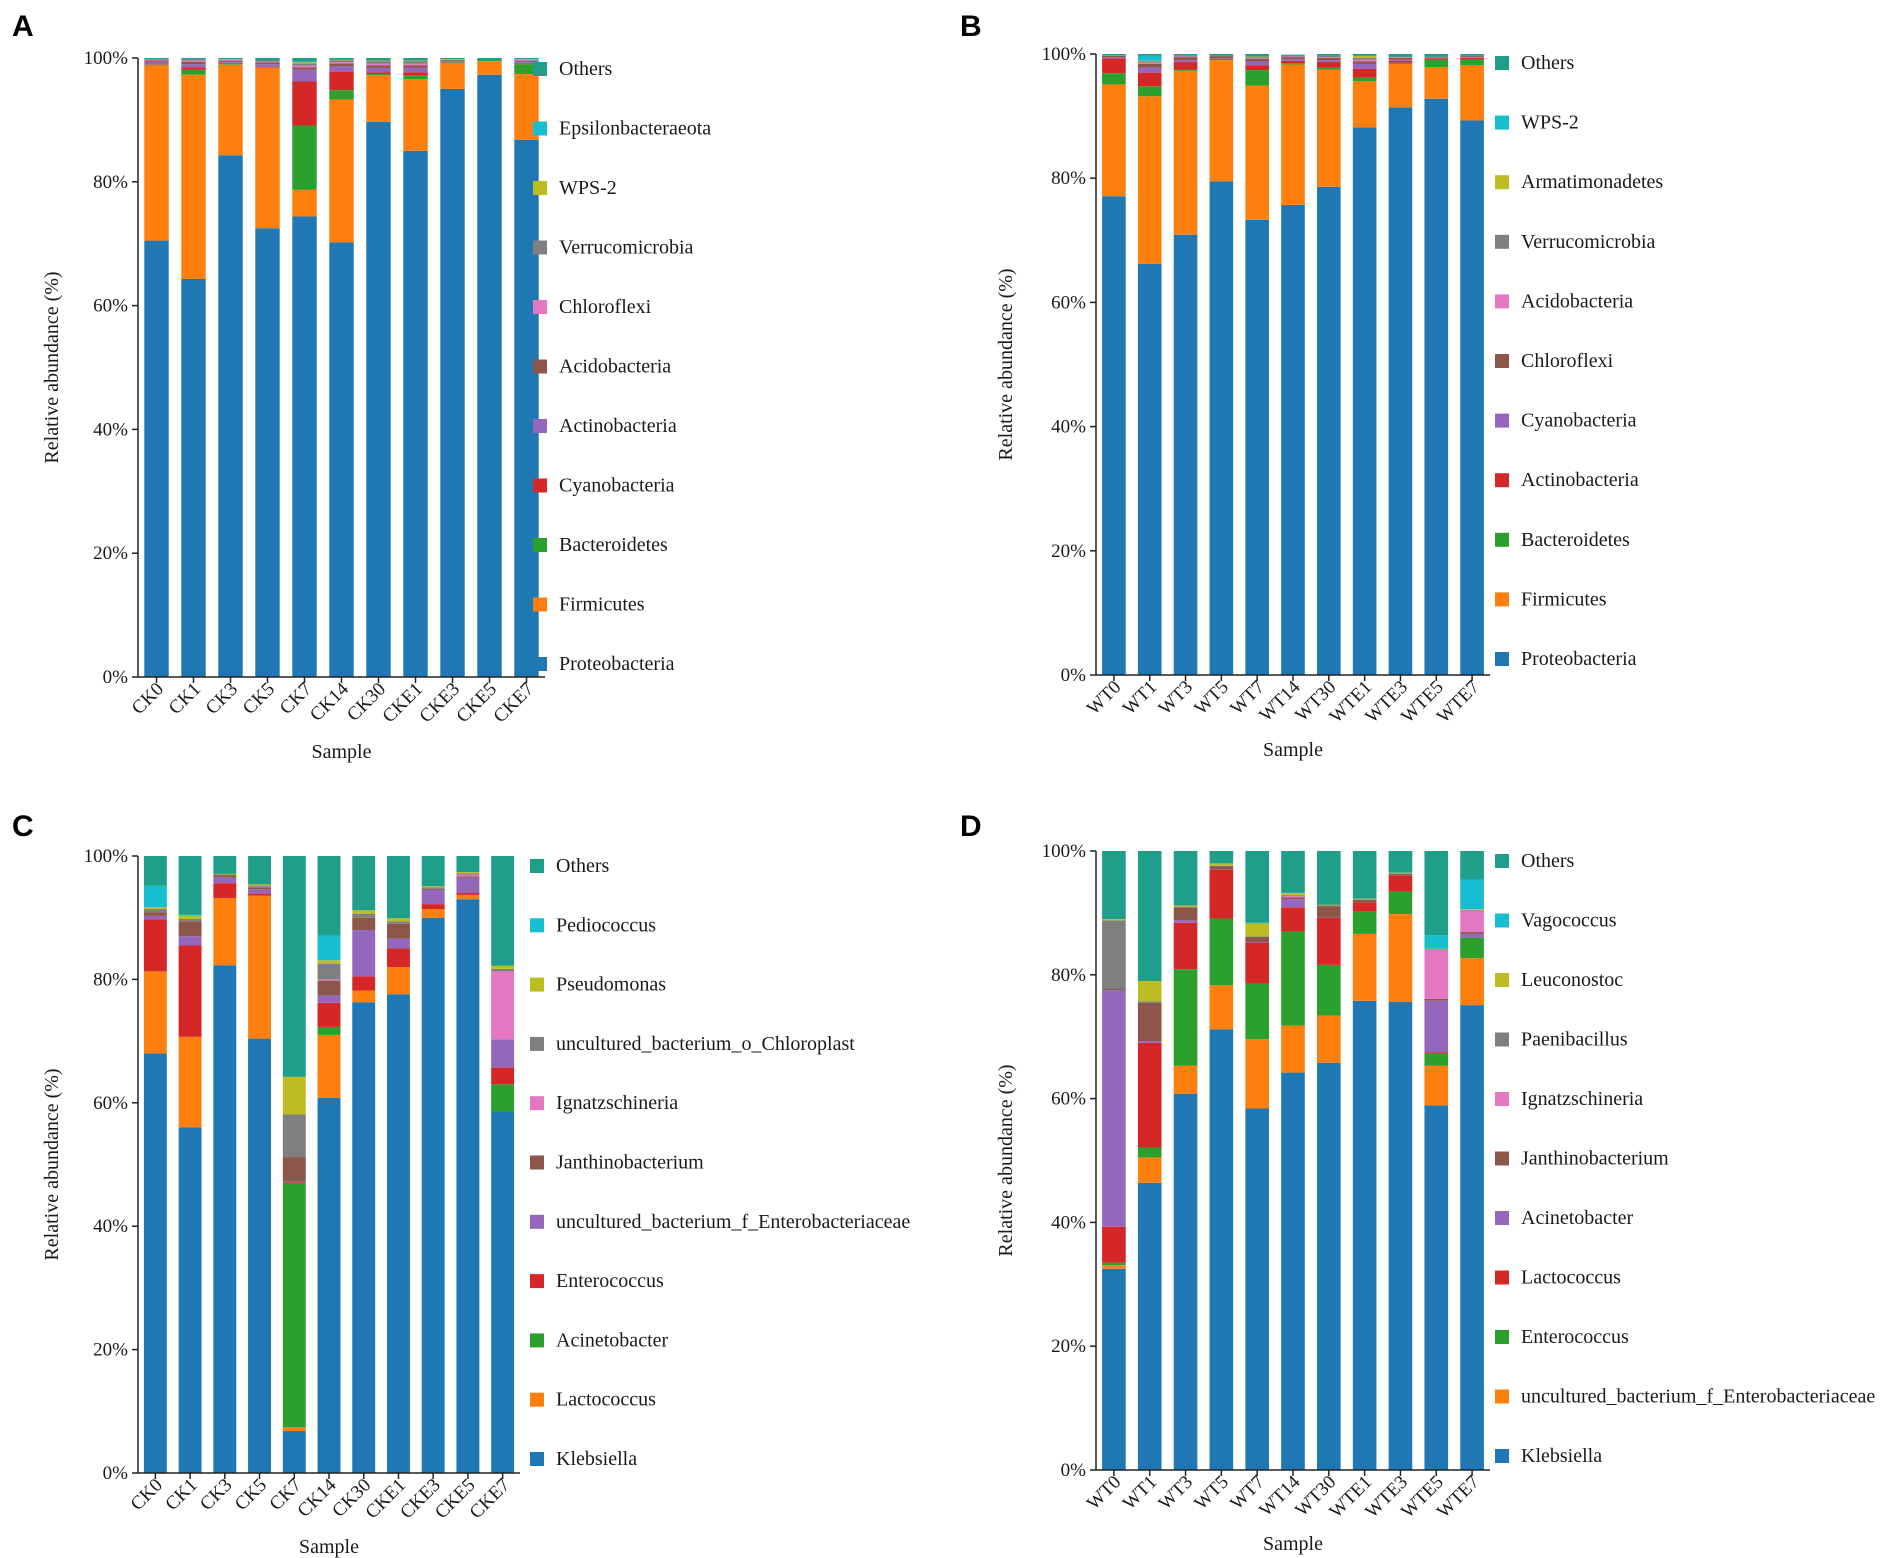 Image resolution: width=1904 pixels, height=1558 pixels. What do you see at coordinates (230, 64) in the screenshot?
I see `bar-A-CK3-Bacteroidetes` at bounding box center [230, 64].